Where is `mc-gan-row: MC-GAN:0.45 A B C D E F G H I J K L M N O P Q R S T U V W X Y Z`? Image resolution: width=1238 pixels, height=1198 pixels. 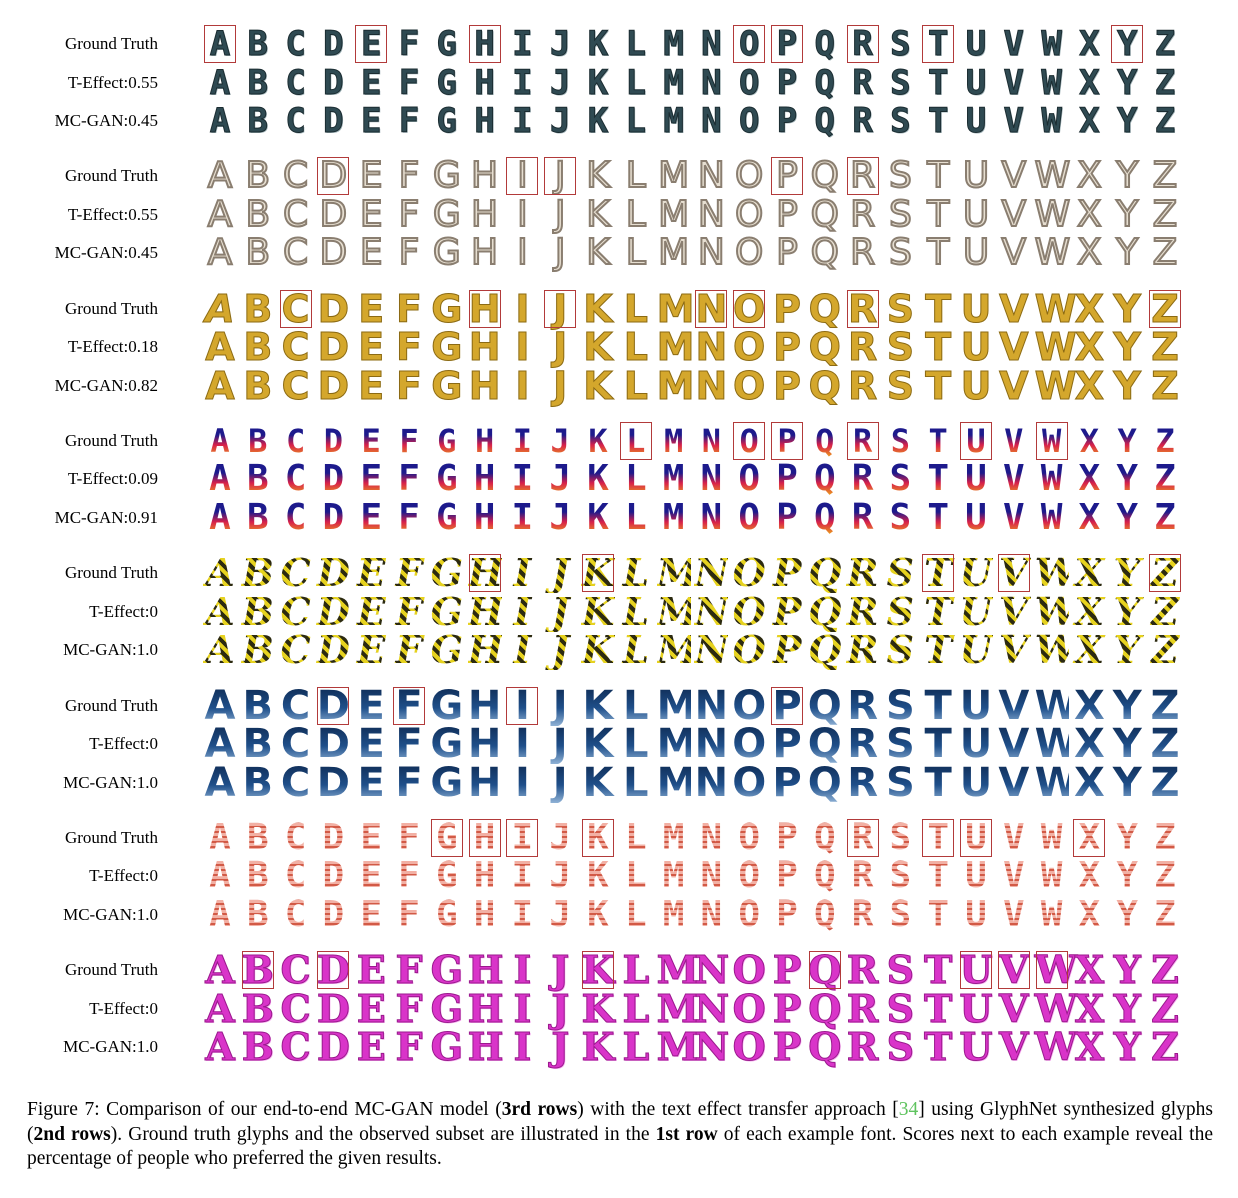
mc-gan-row: MC-GAN:0.45 A B C D E F G H I J K L M N O P Q R S T U V W X Y Z is located at coordinates (619, 253).